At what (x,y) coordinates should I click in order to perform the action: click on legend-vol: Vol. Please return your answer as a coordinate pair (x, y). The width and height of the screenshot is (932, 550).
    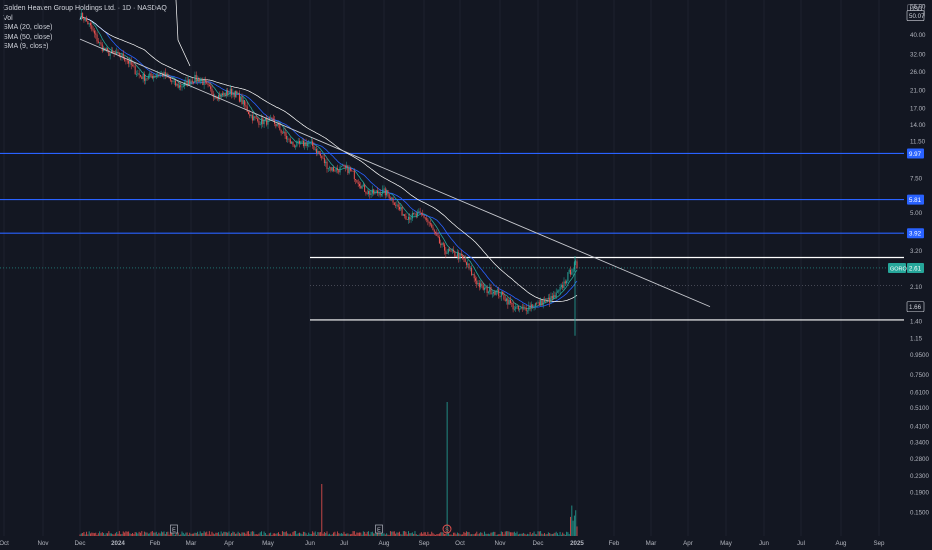
    Looking at the image, I should click on (8, 18).